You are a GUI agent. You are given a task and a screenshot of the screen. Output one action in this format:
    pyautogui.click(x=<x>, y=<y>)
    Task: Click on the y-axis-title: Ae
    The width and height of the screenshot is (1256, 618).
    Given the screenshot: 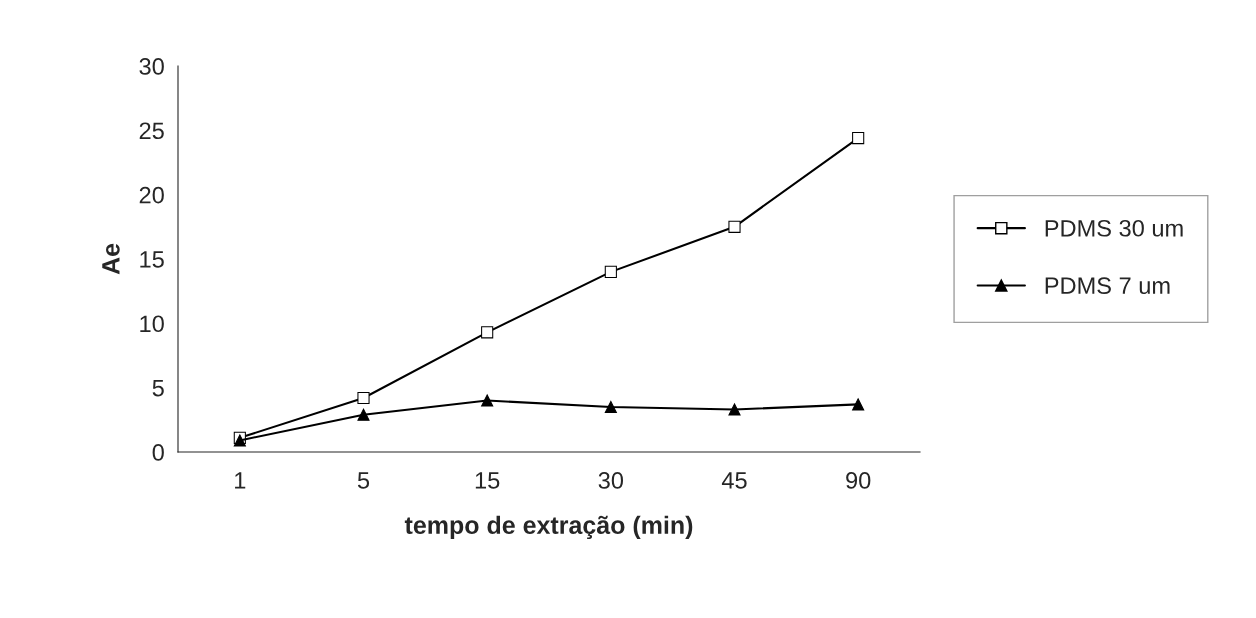 What is the action you would take?
    pyautogui.click(x=111, y=259)
    